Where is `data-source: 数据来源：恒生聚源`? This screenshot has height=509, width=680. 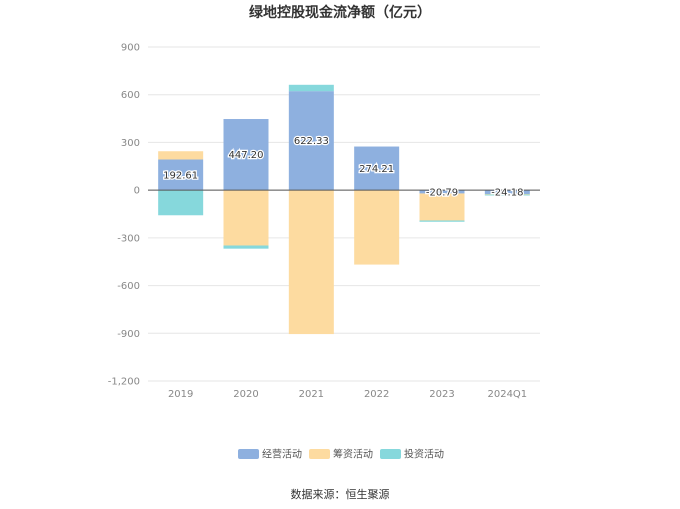 data-source: 数据来源：恒生聚源 is located at coordinates (340, 494).